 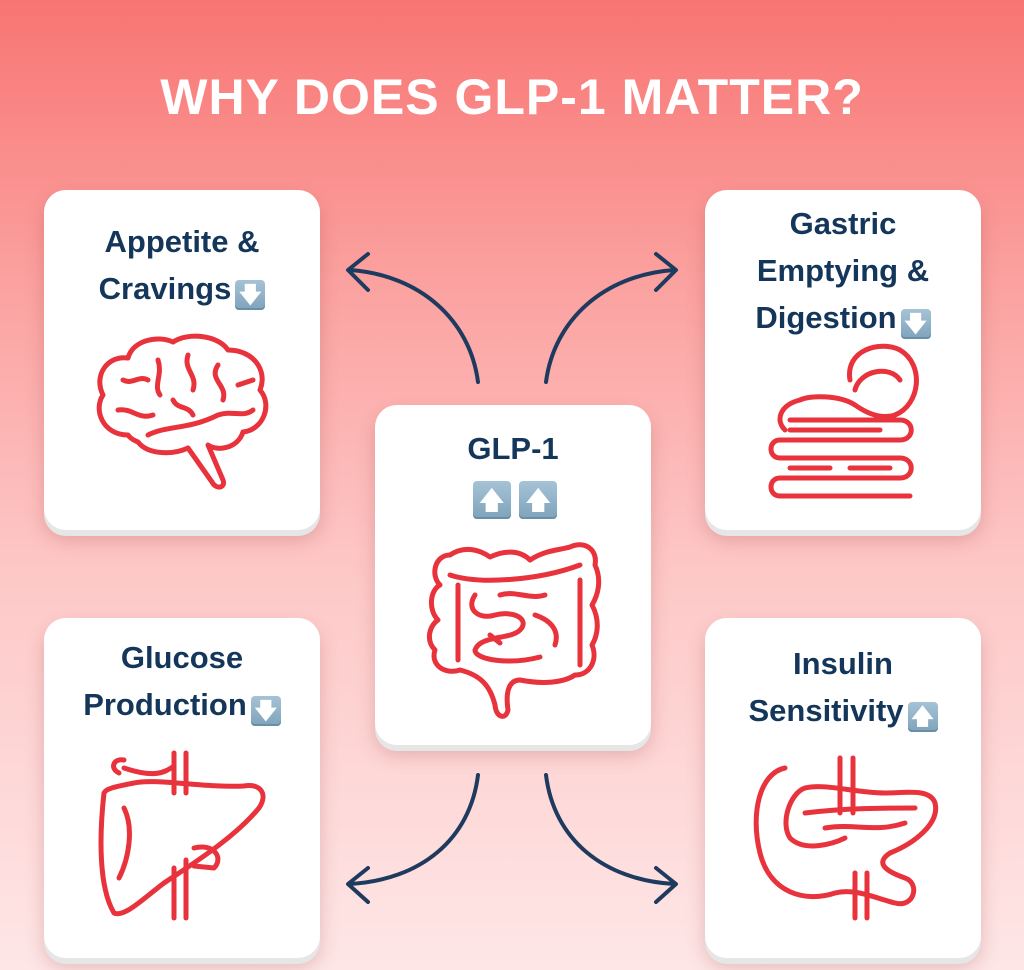 I want to click on card-label: Gastric Emptying & Digestion 🡇, so click(x=843, y=270).